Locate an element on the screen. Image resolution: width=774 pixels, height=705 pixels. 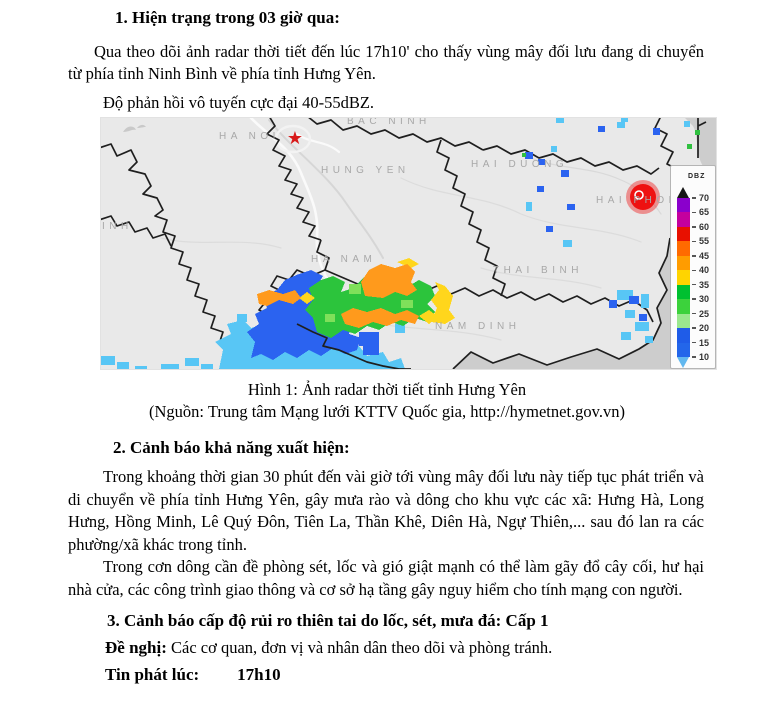
dbz-legend-tick: 70 is located at coordinates (700, 198).